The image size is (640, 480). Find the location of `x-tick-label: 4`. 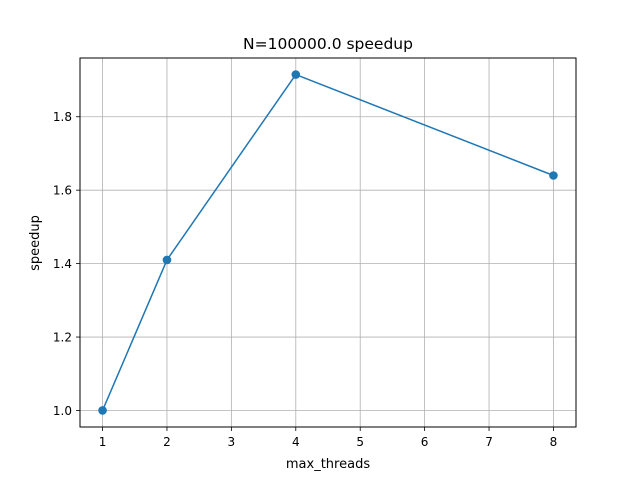

x-tick-label: 4 is located at coordinates (296, 442).